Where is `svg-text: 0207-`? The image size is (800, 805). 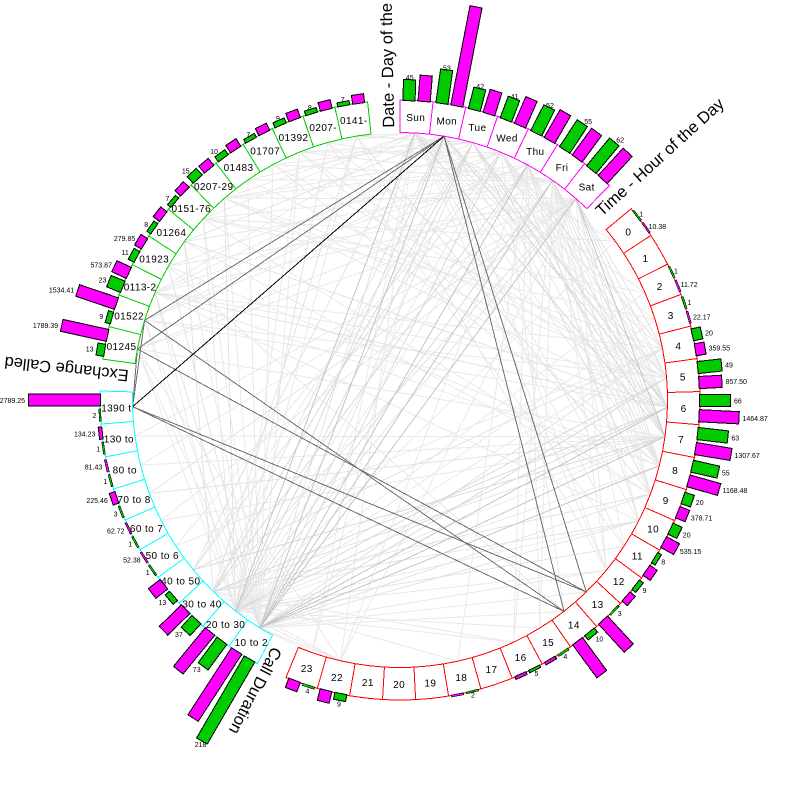
svg-text: 0207- is located at coordinates (323, 128).